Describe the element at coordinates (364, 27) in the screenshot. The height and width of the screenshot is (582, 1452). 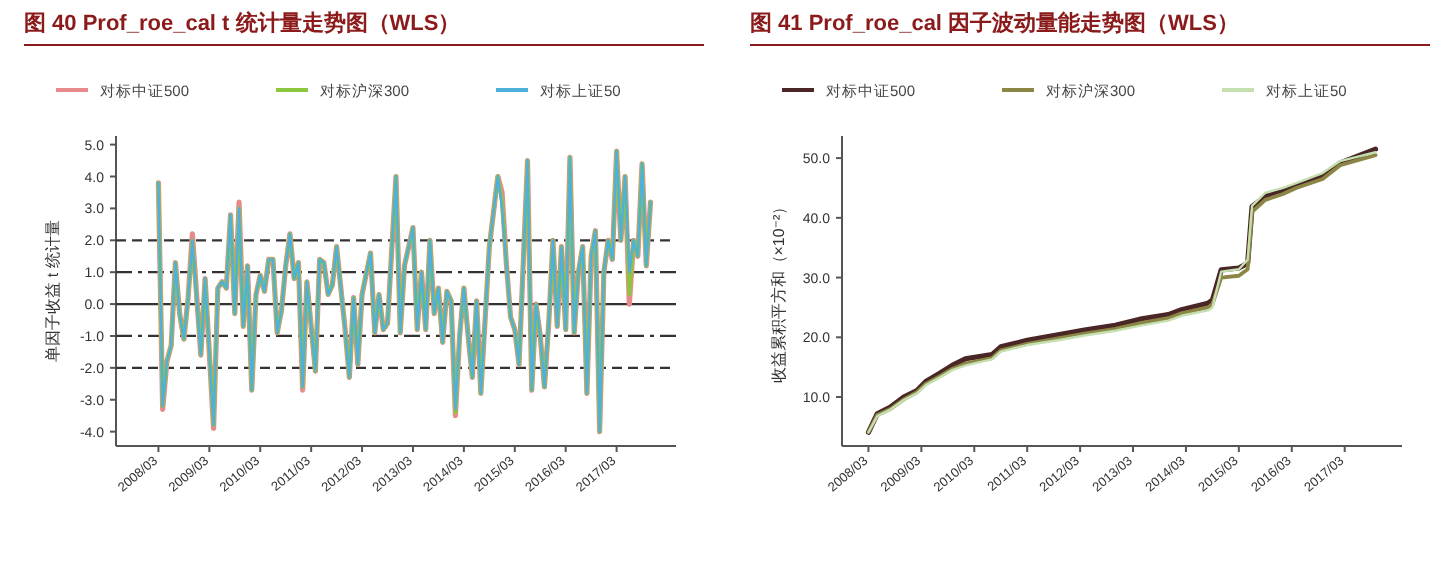
I see `chart-title: 图 40 Prof_roe_cal t 统计量走势图（WLS）` at that location.